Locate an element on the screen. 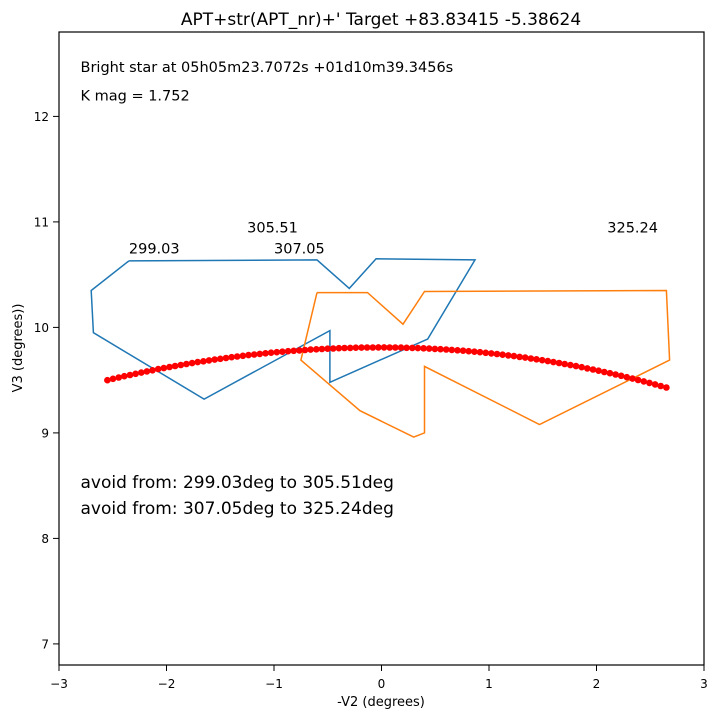 Image resolution: width=720 pixels, height=720 pixels. x-axis-label: -V2 (degrees) is located at coordinates (381, 702).